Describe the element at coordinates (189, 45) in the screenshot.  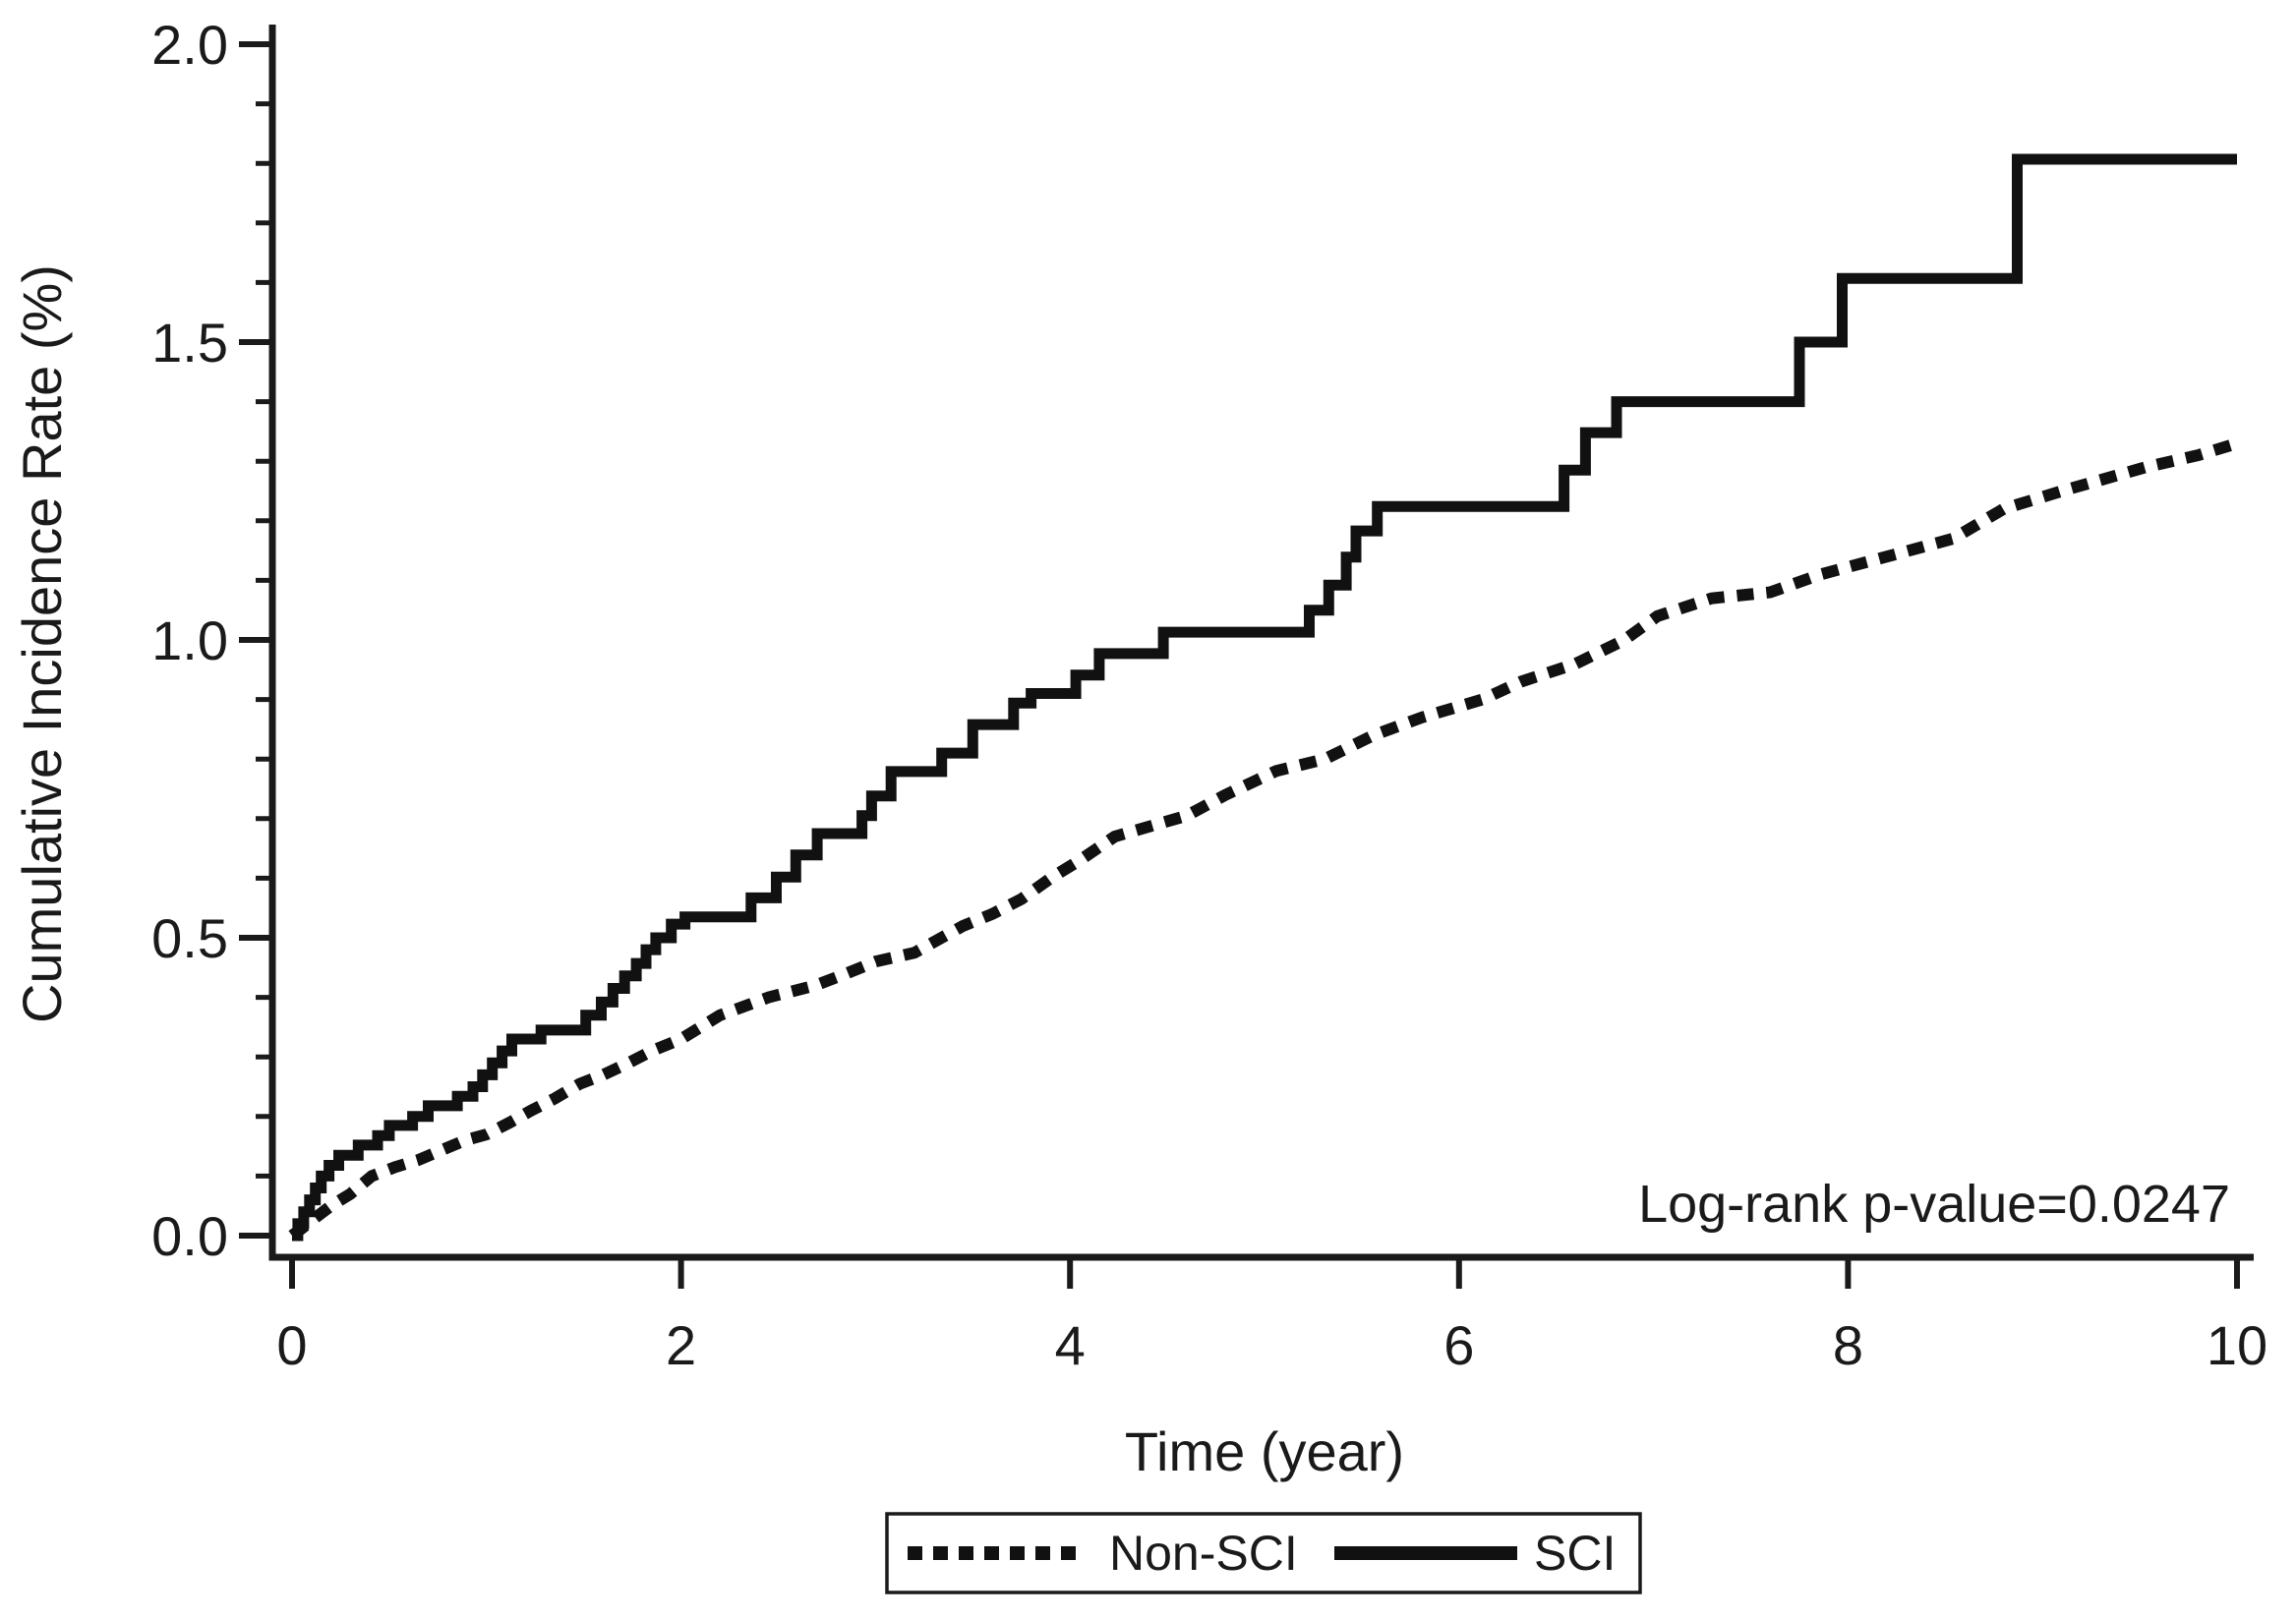
I see `y-tick-label: 2.0` at that location.